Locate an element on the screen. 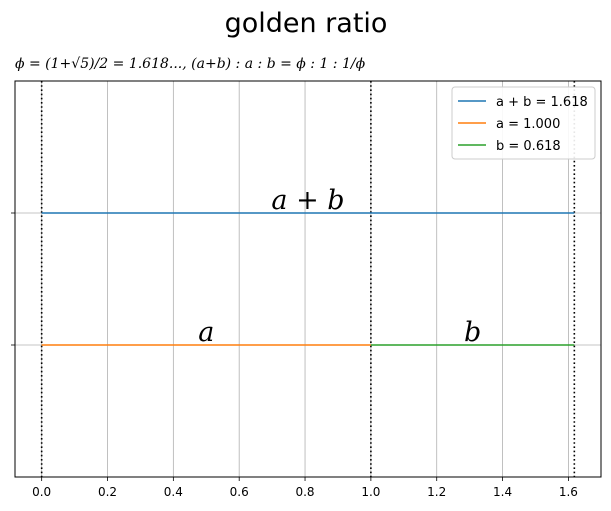 Image resolution: width=611 pixels, height=511 pixels. x-tick-label: 1.0 is located at coordinates (370, 492).